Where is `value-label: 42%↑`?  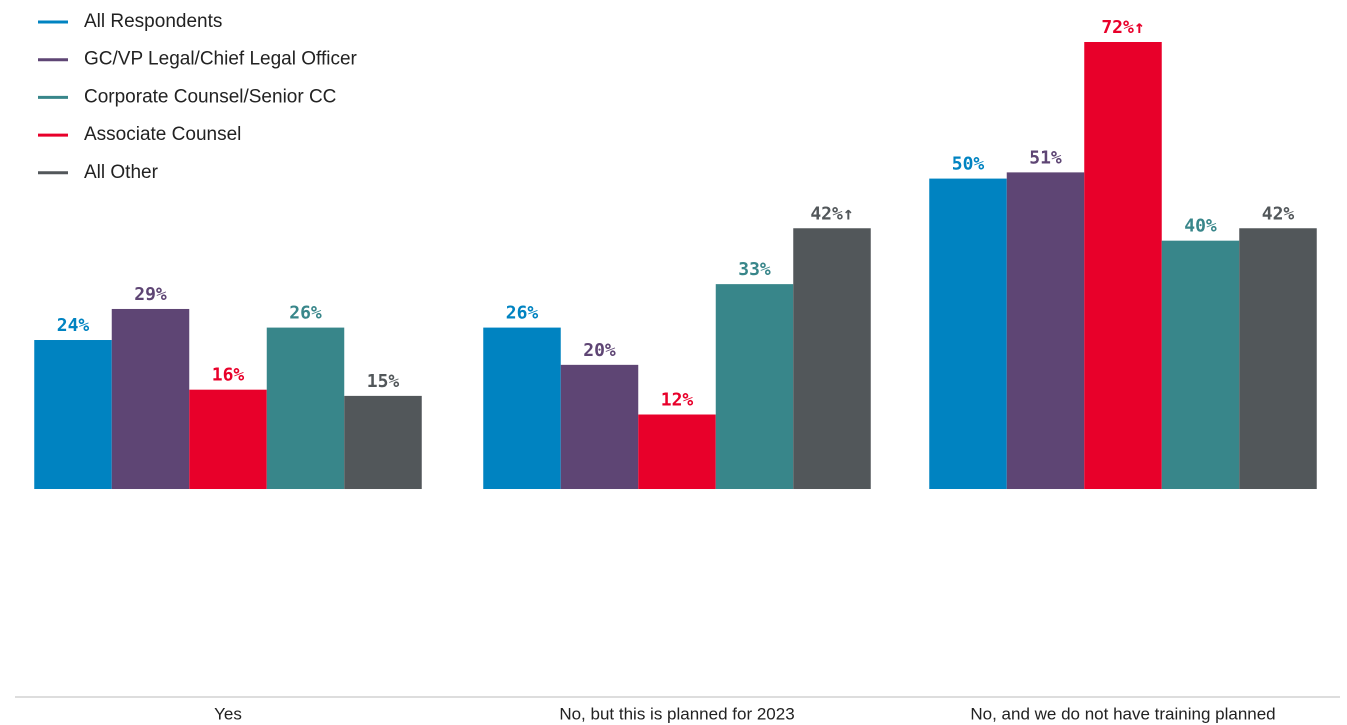 value-label: 42%↑ is located at coordinates (831, 213).